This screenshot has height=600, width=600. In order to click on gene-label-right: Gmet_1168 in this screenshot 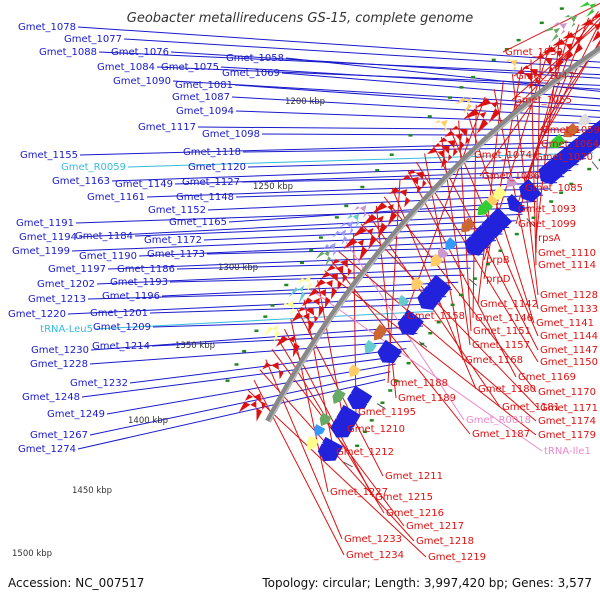, I will do `click(494, 360)`.